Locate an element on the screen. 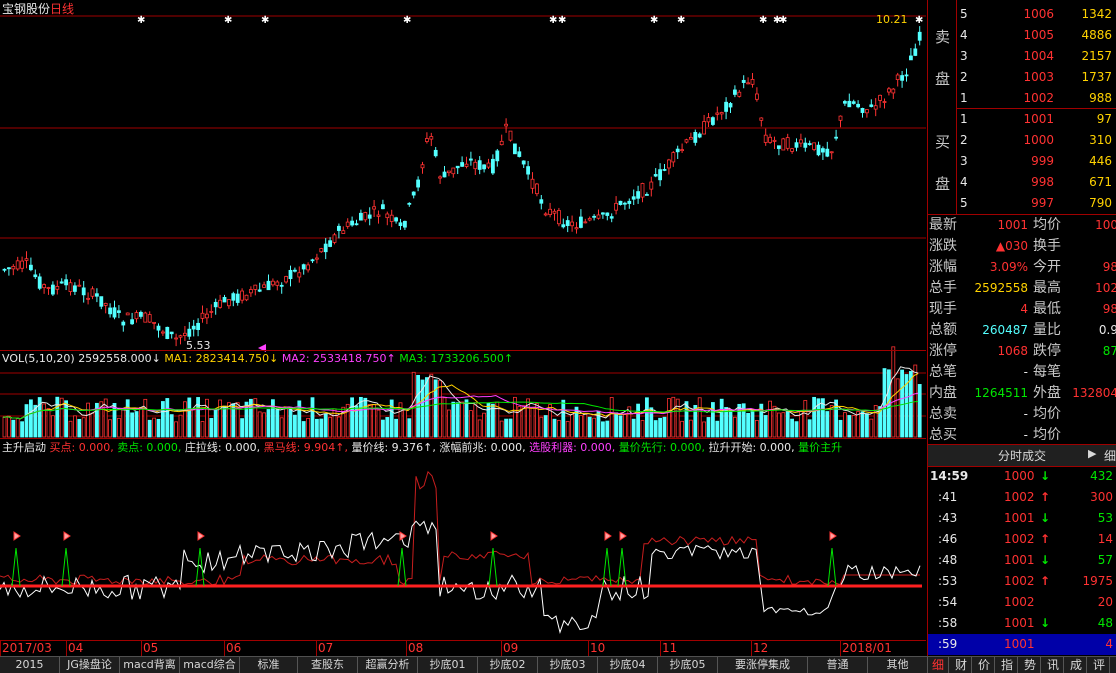 The image size is (1116, 673). indicator-tab: 超赢分析 is located at coordinates (388, 665).